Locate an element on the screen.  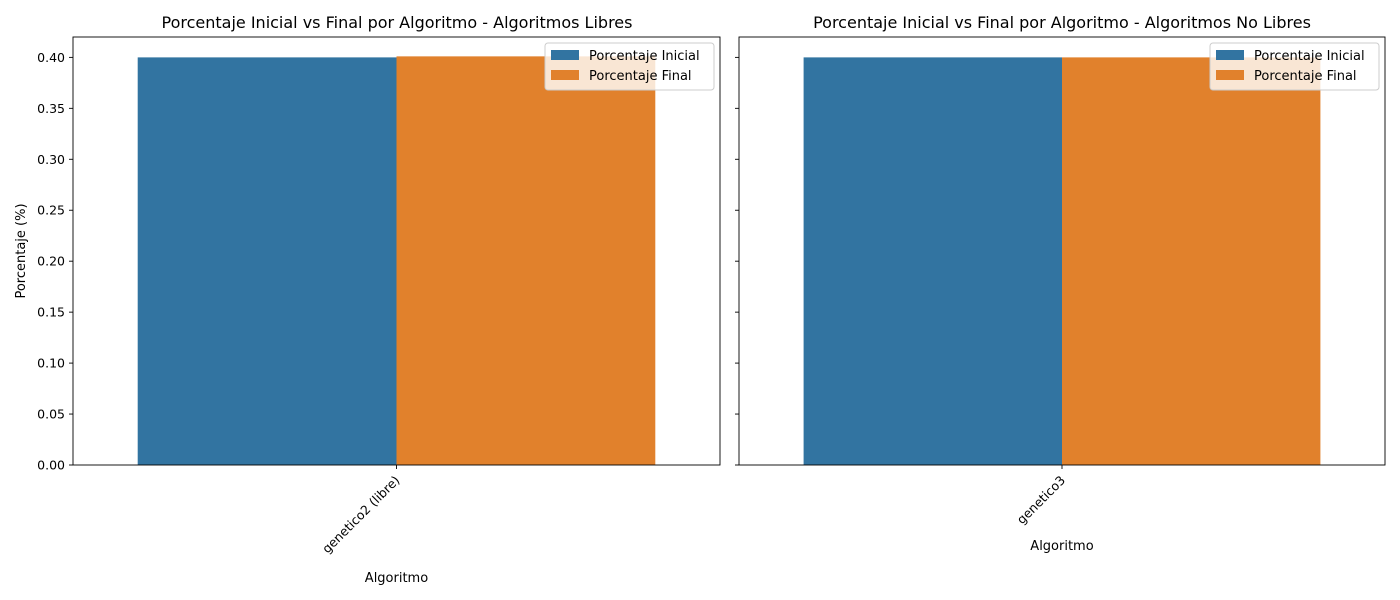
x-tick-label: genetico3 is located at coordinates (1041, 500).